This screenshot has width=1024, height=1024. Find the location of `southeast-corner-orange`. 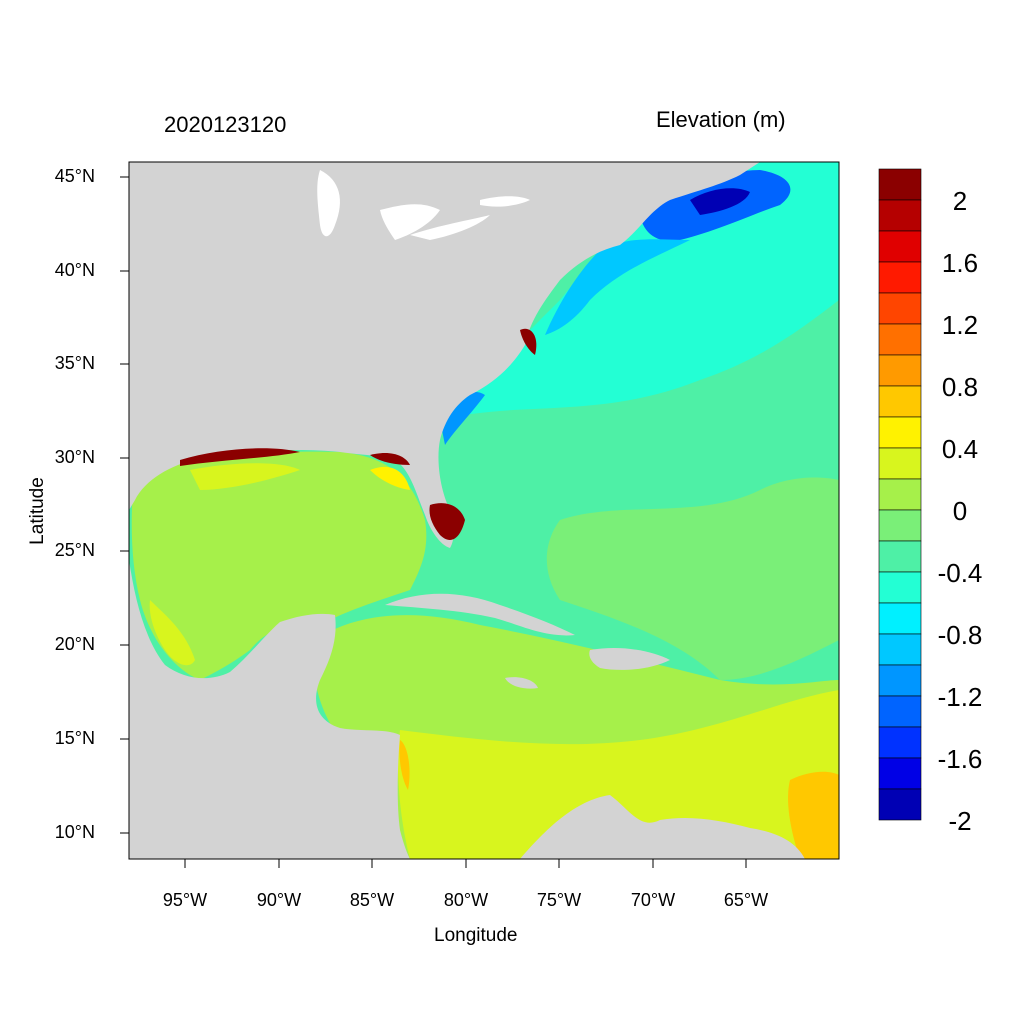

southeast-corner-orange is located at coordinates (813, 815).